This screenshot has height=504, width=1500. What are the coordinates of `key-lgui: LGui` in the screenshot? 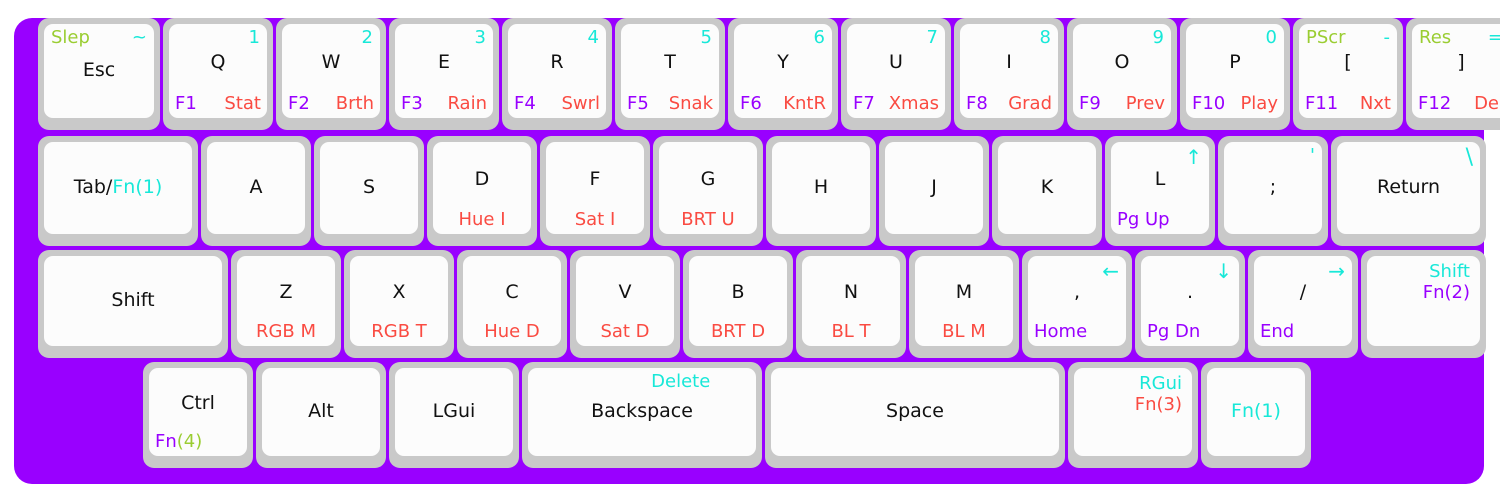 It's located at (454, 412).